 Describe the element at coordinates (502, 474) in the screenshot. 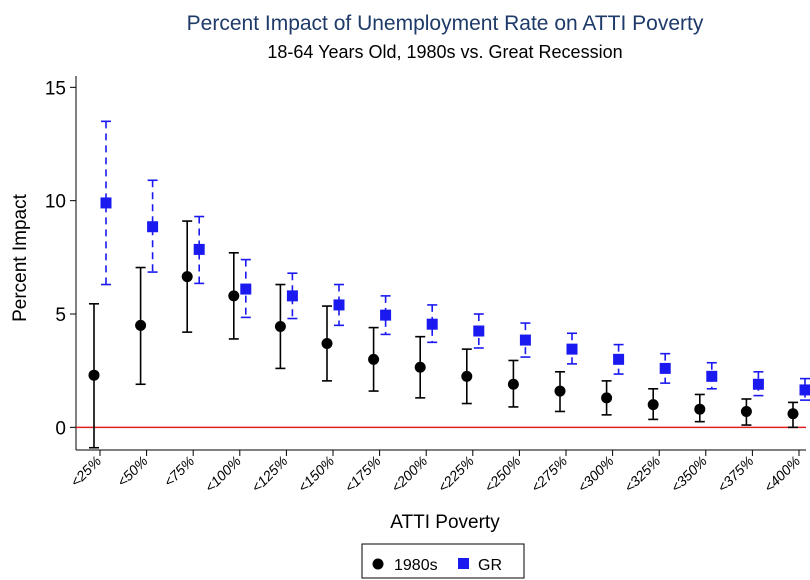

I see `x-tick-label: <250%` at that location.